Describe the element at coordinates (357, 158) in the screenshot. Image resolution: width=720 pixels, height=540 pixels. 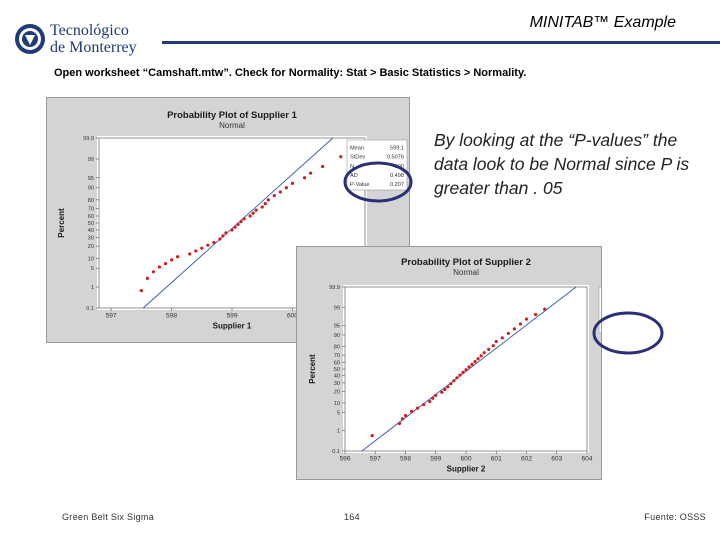
I see `plot1-stats-label: StDev` at that location.